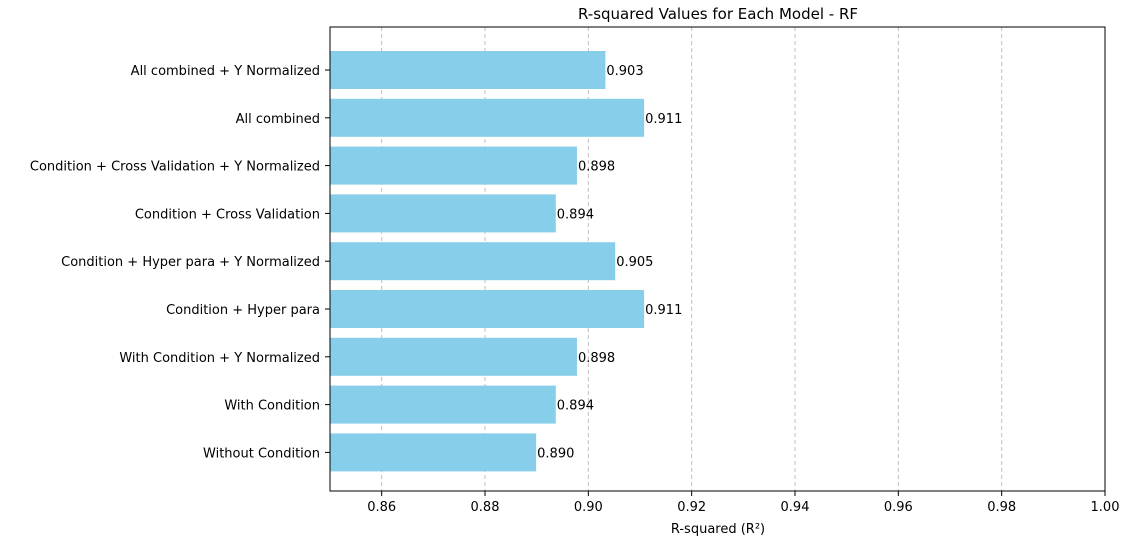  What do you see at coordinates (190, 262) in the screenshot?
I see `y-tick-label: Condition + Hyper para + Y Normalized` at bounding box center [190, 262].